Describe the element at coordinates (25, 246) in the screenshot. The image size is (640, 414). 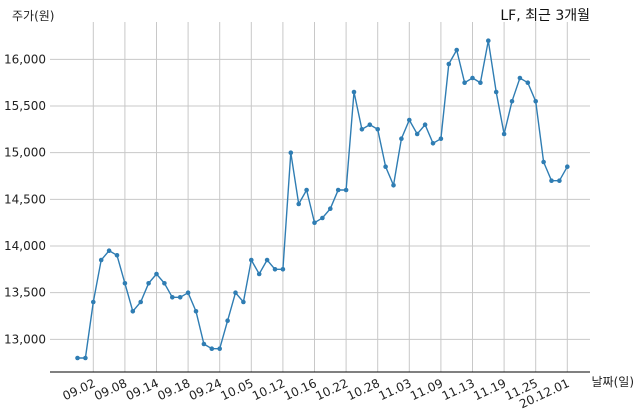
I see `y-tick-label: 14,000` at that location.